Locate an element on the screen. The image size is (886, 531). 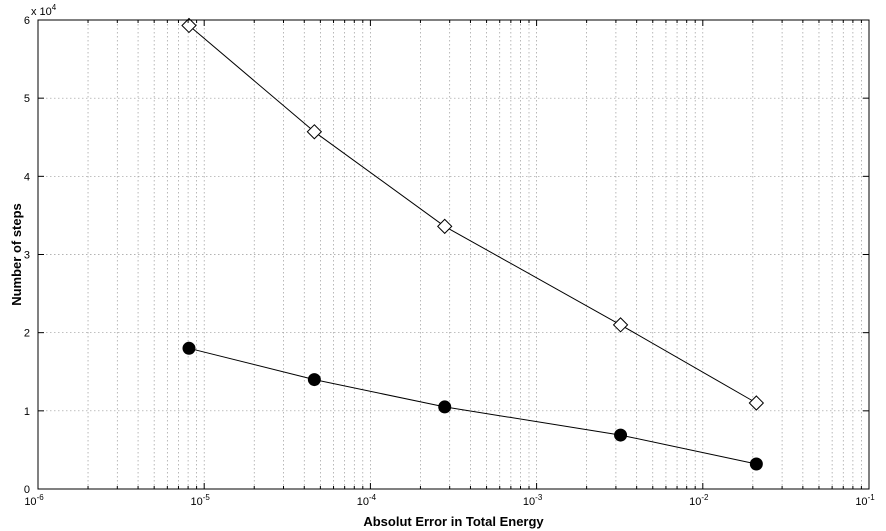
y-axis-title: Number of steps is located at coordinates (16, 254).